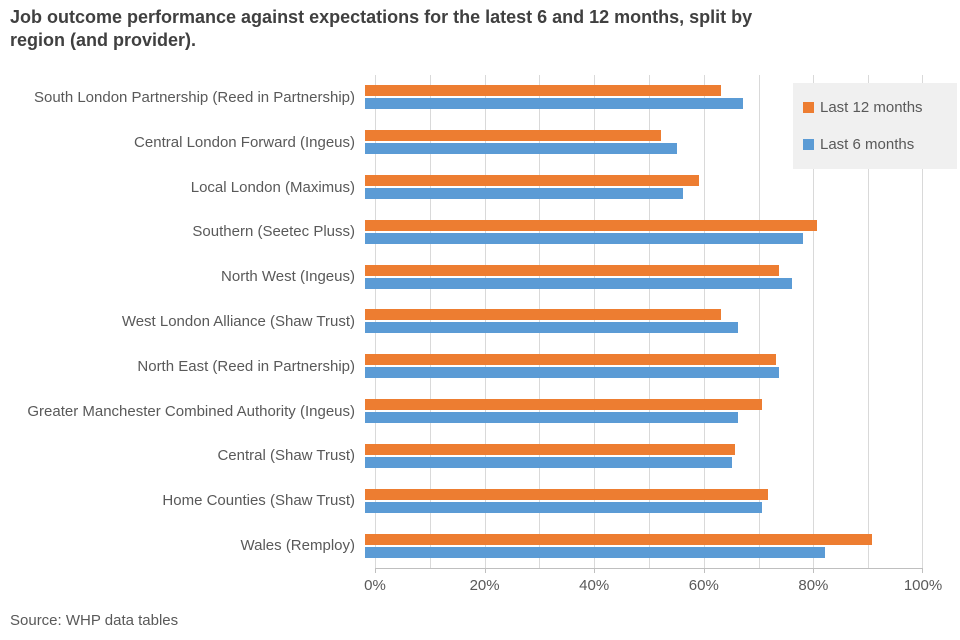 This screenshot has width=960, height=640. What do you see at coordinates (653, 588) in the screenshot?
I see `x-axis: 0% 20% 40% 60% 80% 100%` at bounding box center [653, 588].